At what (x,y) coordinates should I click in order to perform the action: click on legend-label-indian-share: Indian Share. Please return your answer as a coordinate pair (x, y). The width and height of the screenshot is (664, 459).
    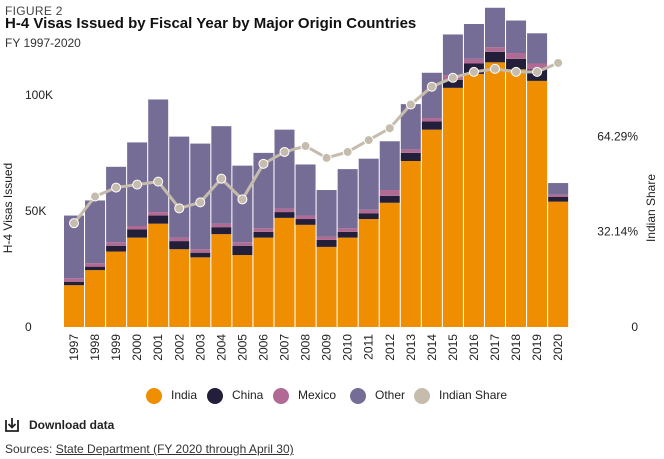
    Looking at the image, I should click on (473, 395).